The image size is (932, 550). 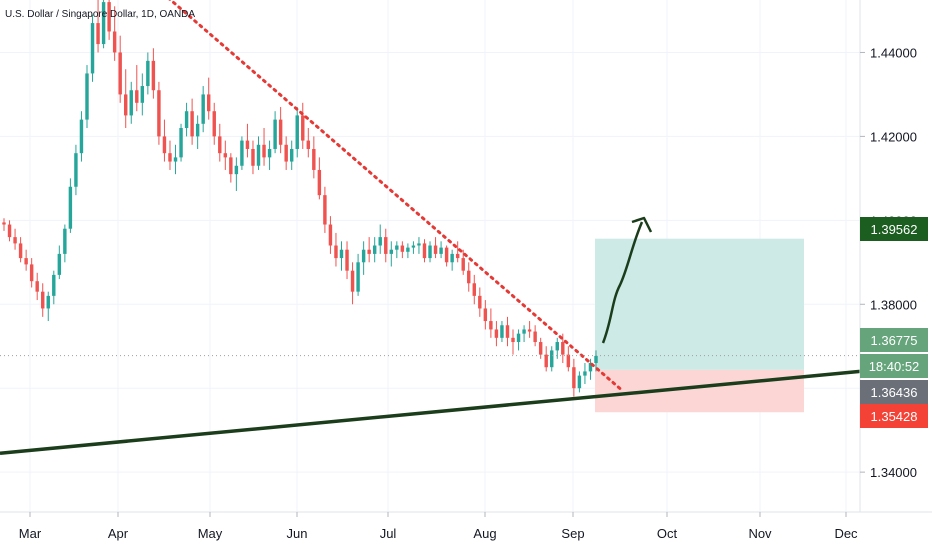 What do you see at coordinates (894, 322) in the screenshot?
I see `price-badges: 1.39562 1.36775 18:40:52 1.36436 1.35428` at bounding box center [894, 322].